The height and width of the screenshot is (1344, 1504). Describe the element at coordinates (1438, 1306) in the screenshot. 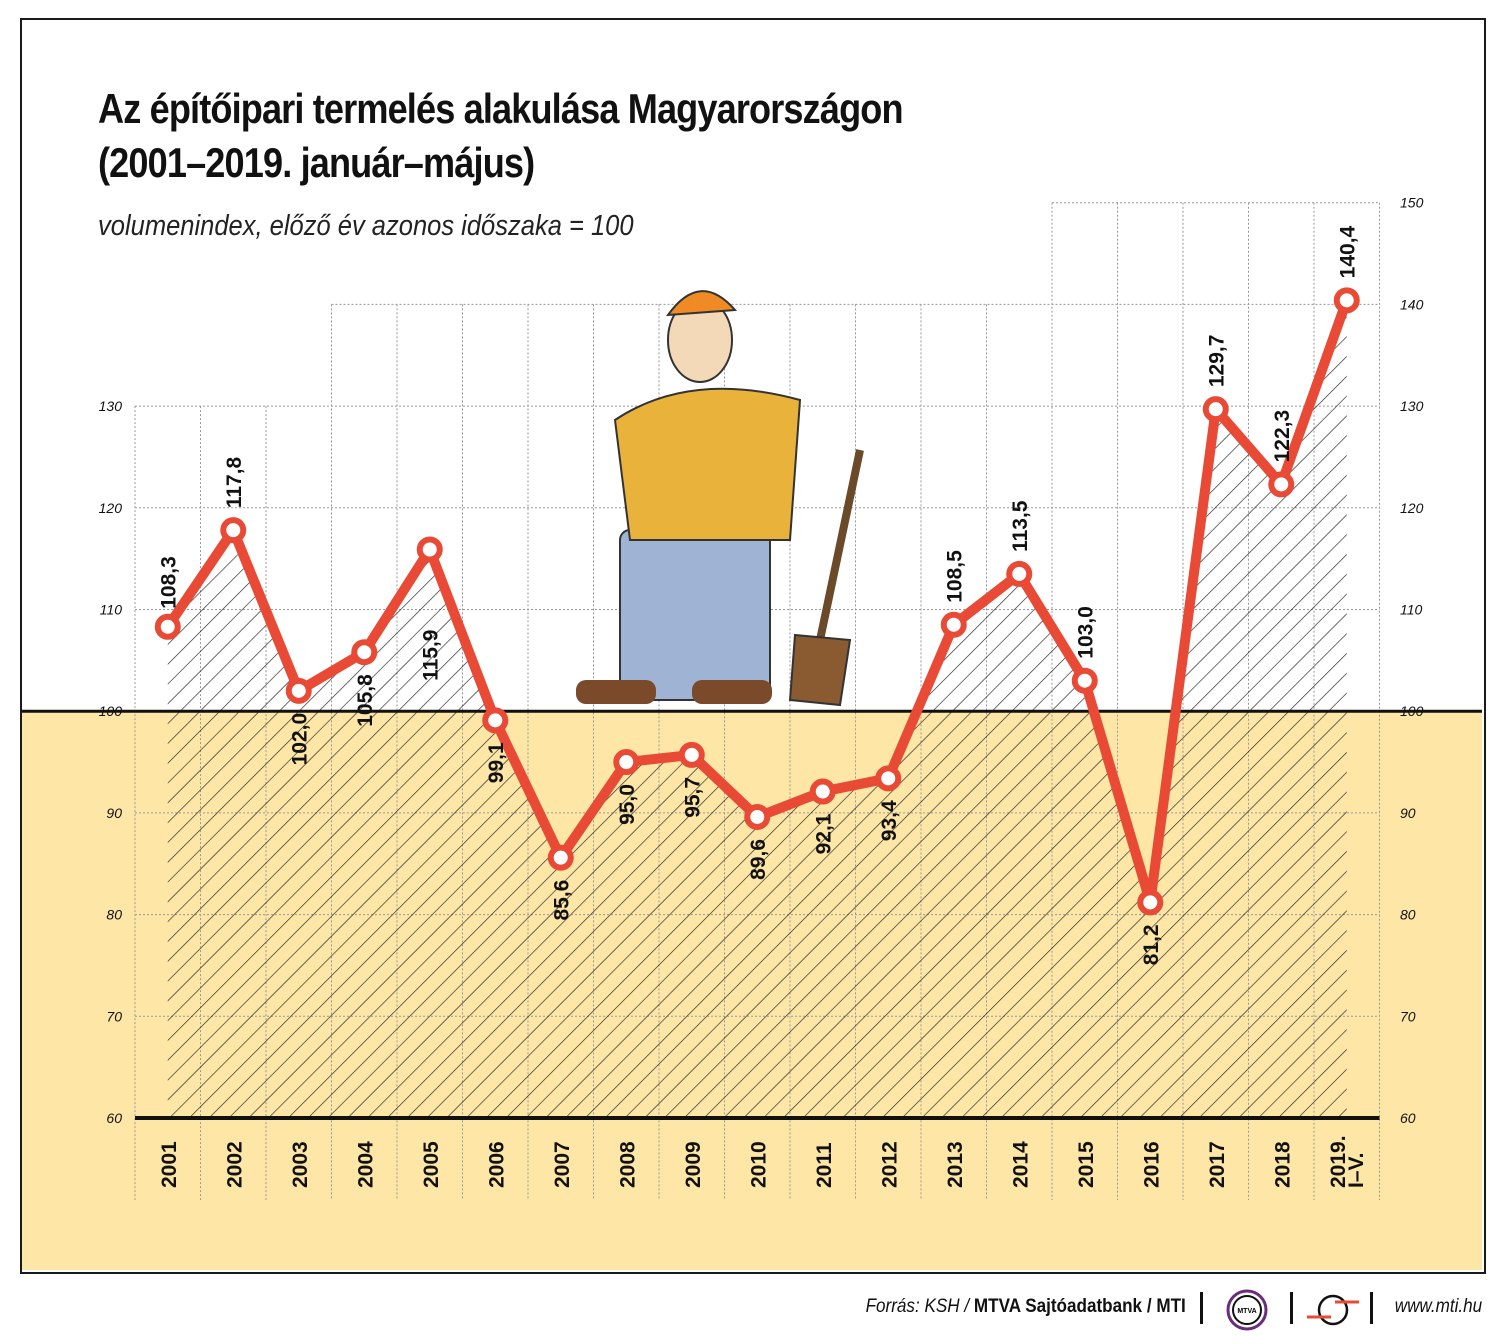

I see `website-url: www.mti.hu` at that location.